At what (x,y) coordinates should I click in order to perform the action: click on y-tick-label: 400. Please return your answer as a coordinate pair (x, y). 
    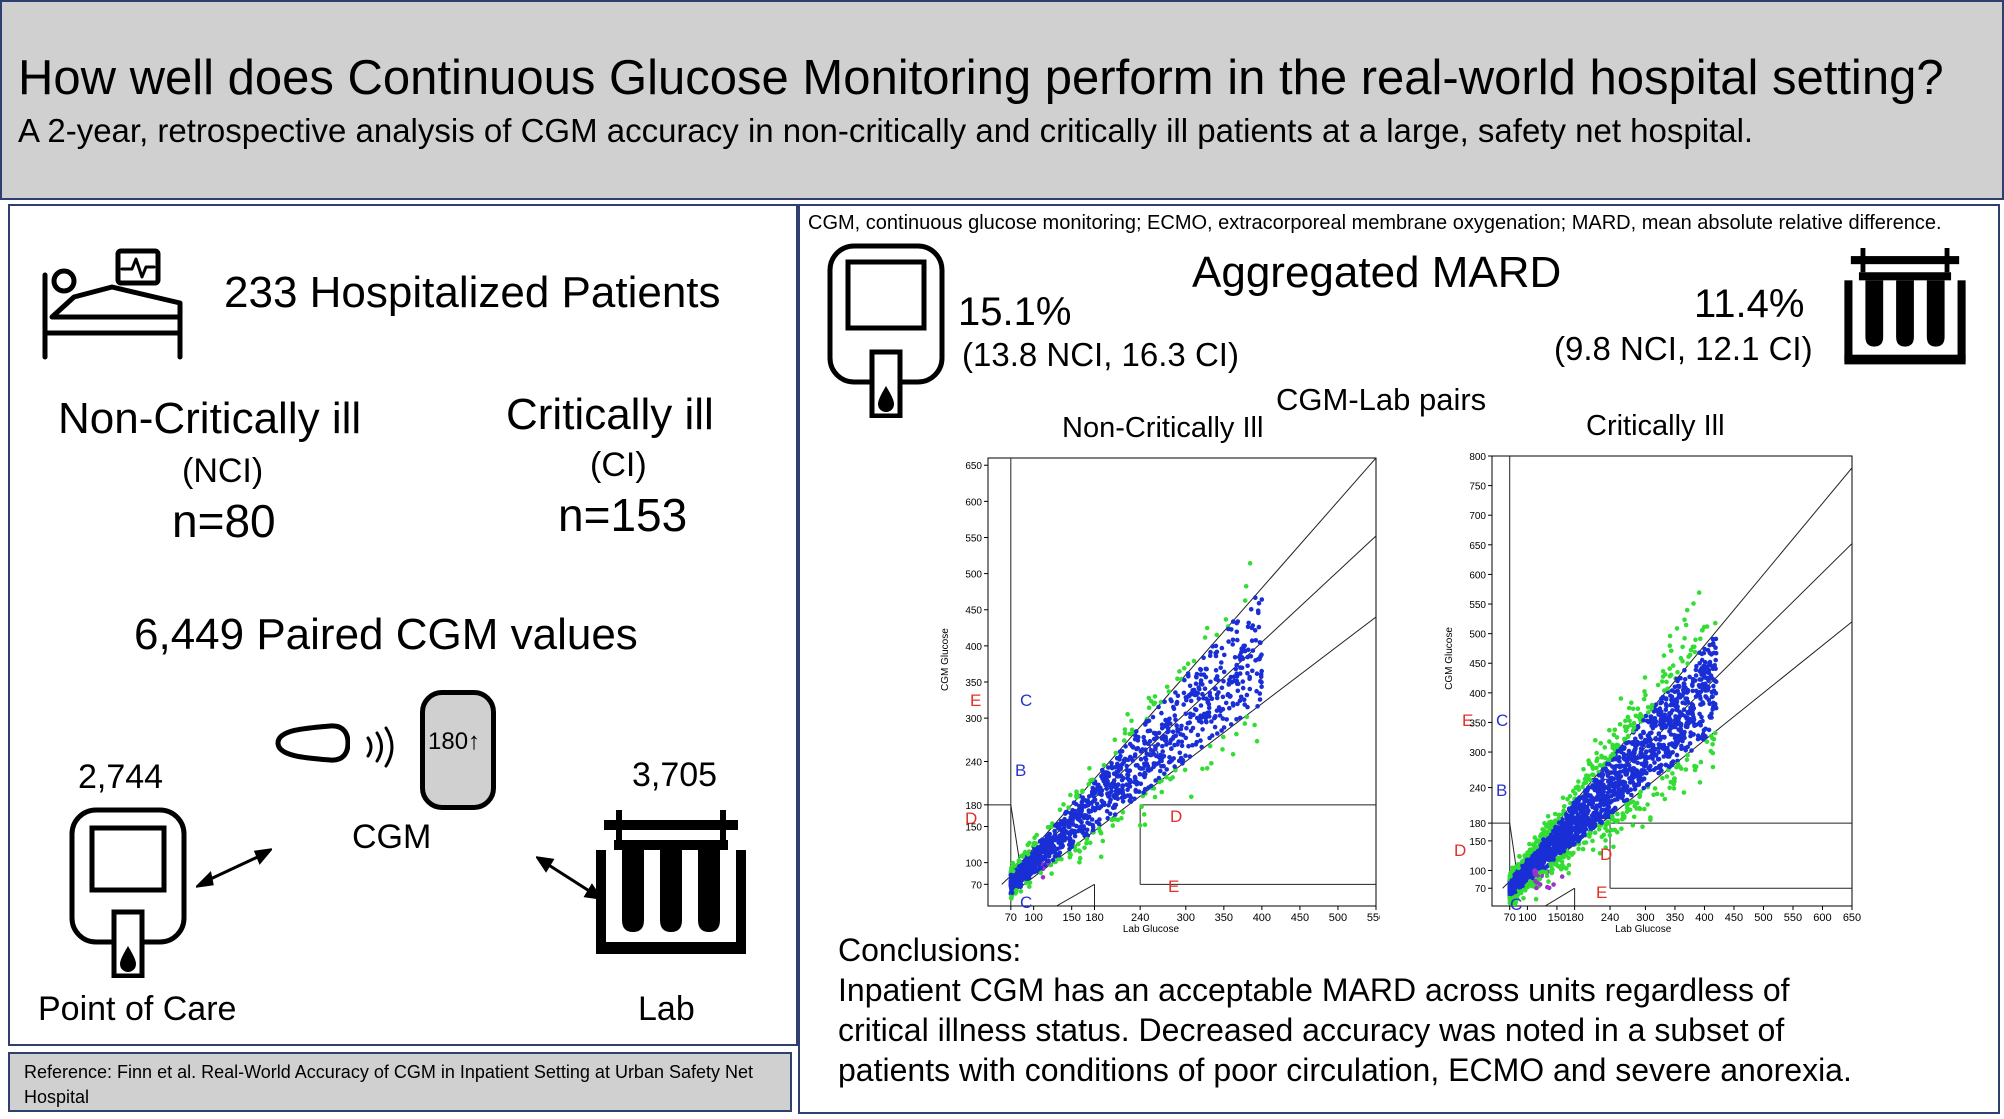
    Looking at the image, I should click on (1477, 694).